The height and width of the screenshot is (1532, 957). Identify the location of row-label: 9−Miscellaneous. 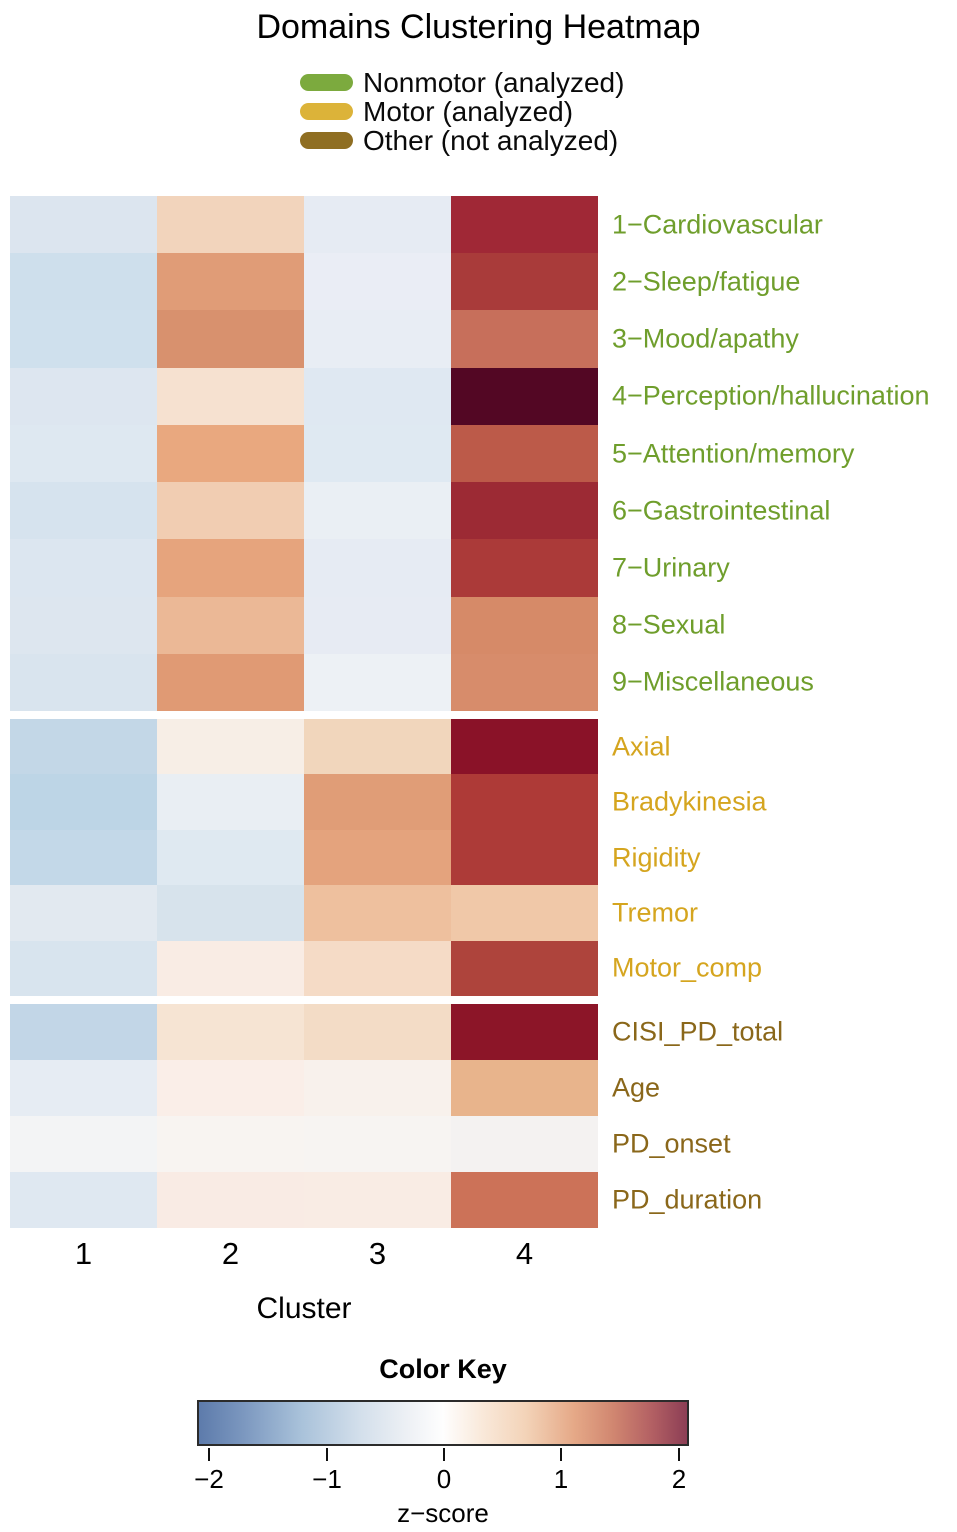
(713, 681).